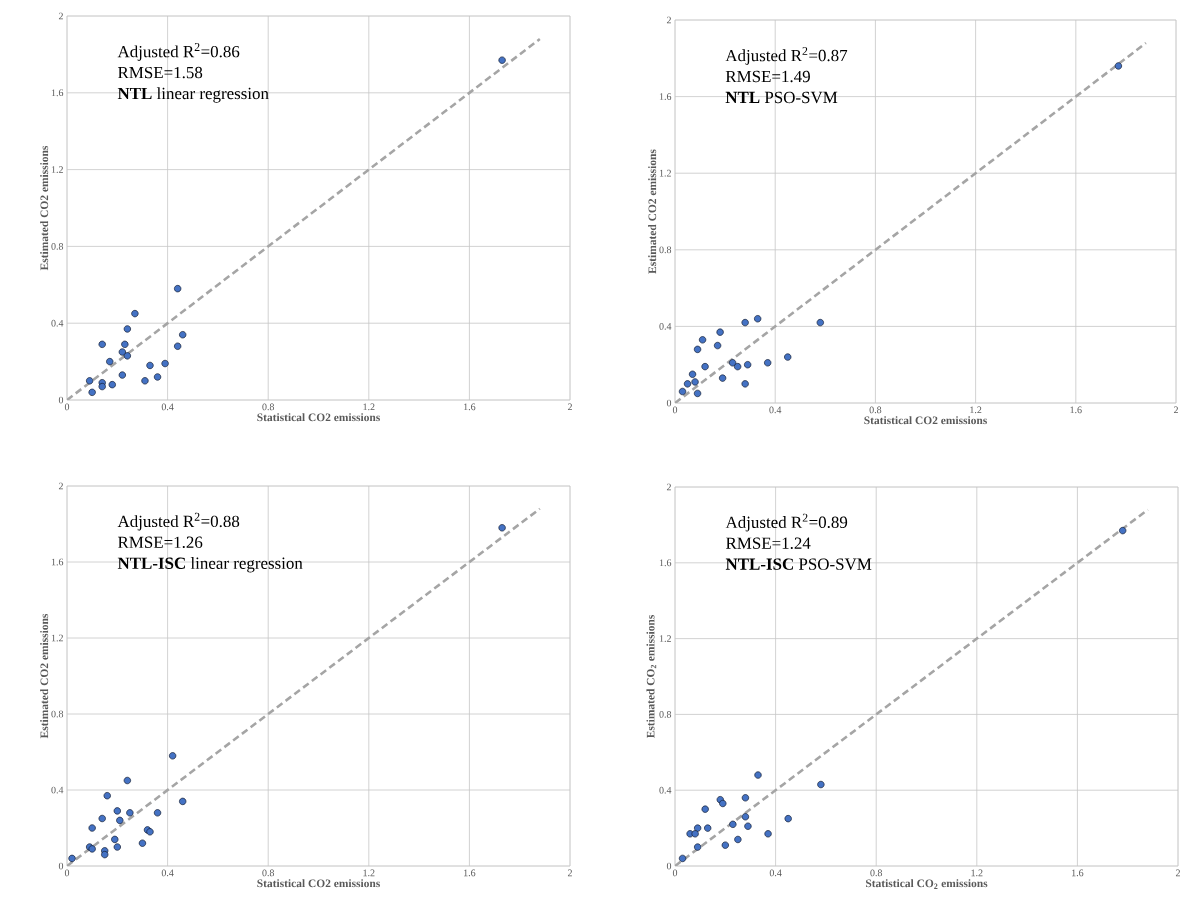 The height and width of the screenshot is (916, 1186). I want to click on annotation: Adjusted R$^{2}$=0.87, so click(786, 56).